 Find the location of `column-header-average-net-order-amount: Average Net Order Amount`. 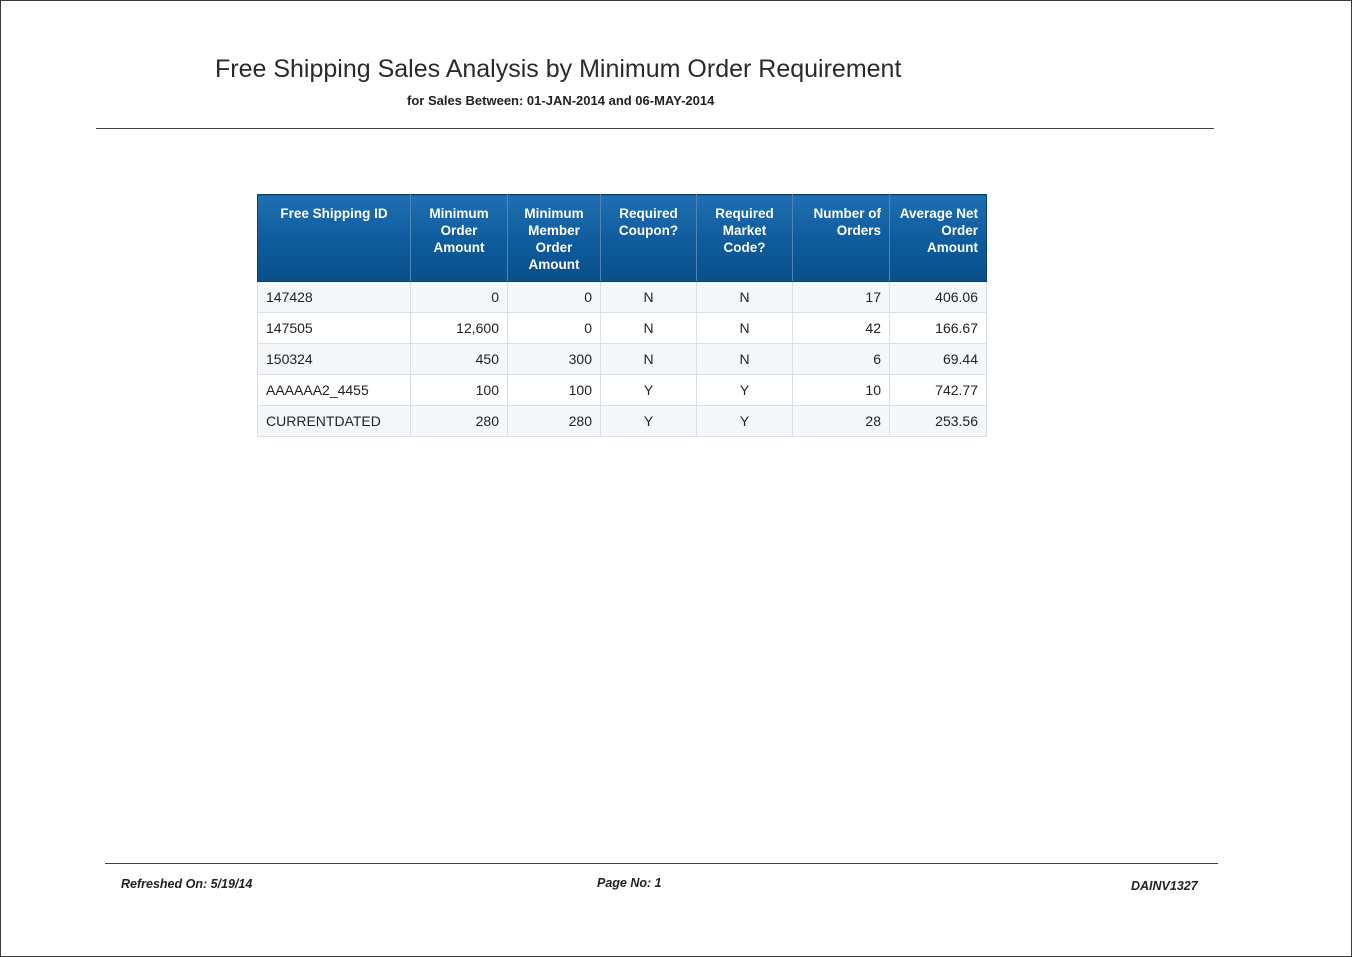

column-header-average-net-order-amount: Average Net Order Amount is located at coordinates (938, 238).